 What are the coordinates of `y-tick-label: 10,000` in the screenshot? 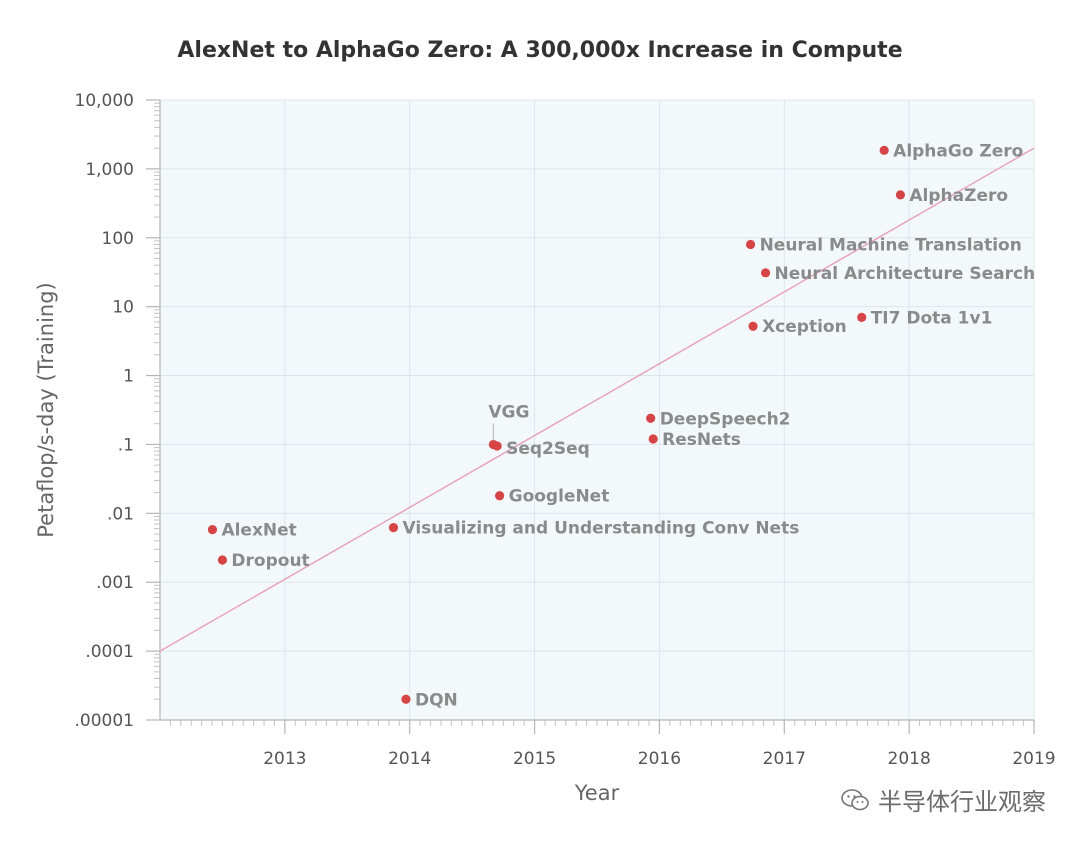 It's located at (104, 101).